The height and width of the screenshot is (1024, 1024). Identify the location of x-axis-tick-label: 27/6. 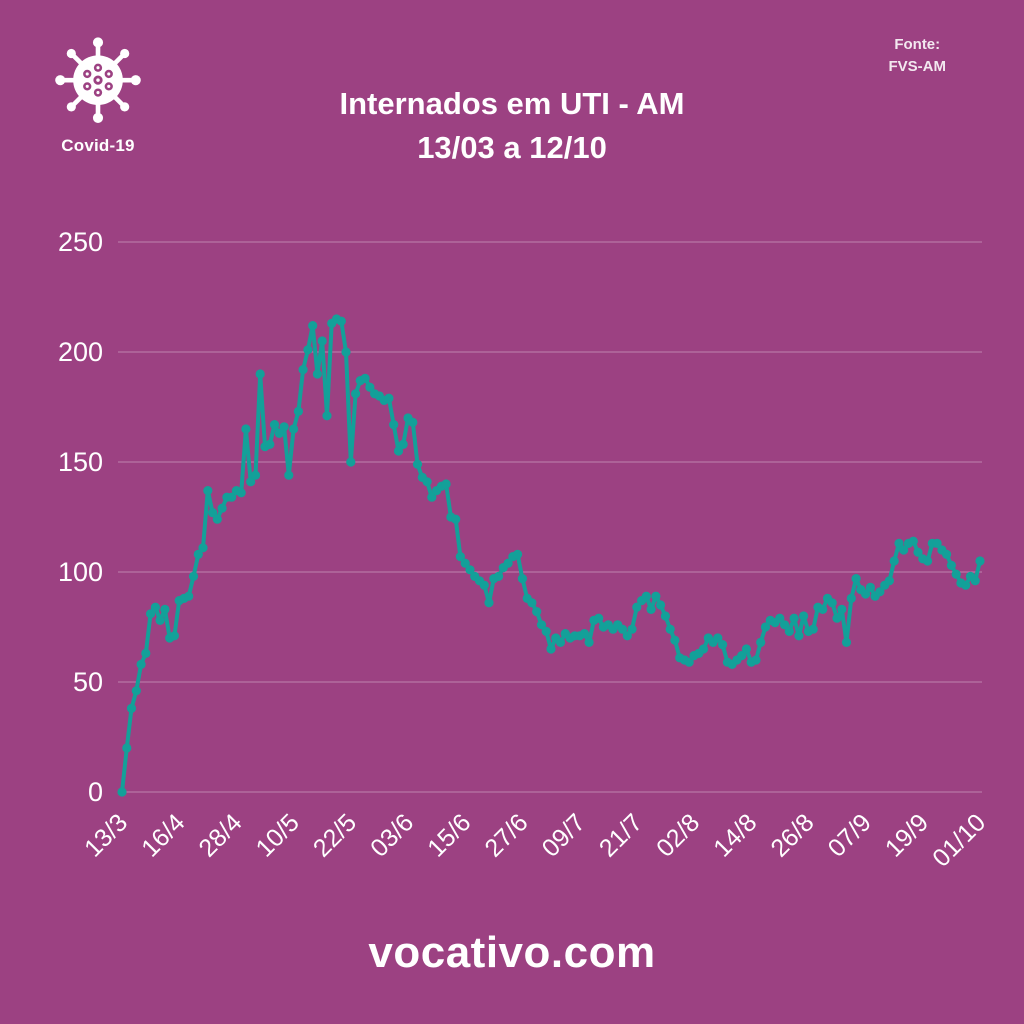
(506, 835).